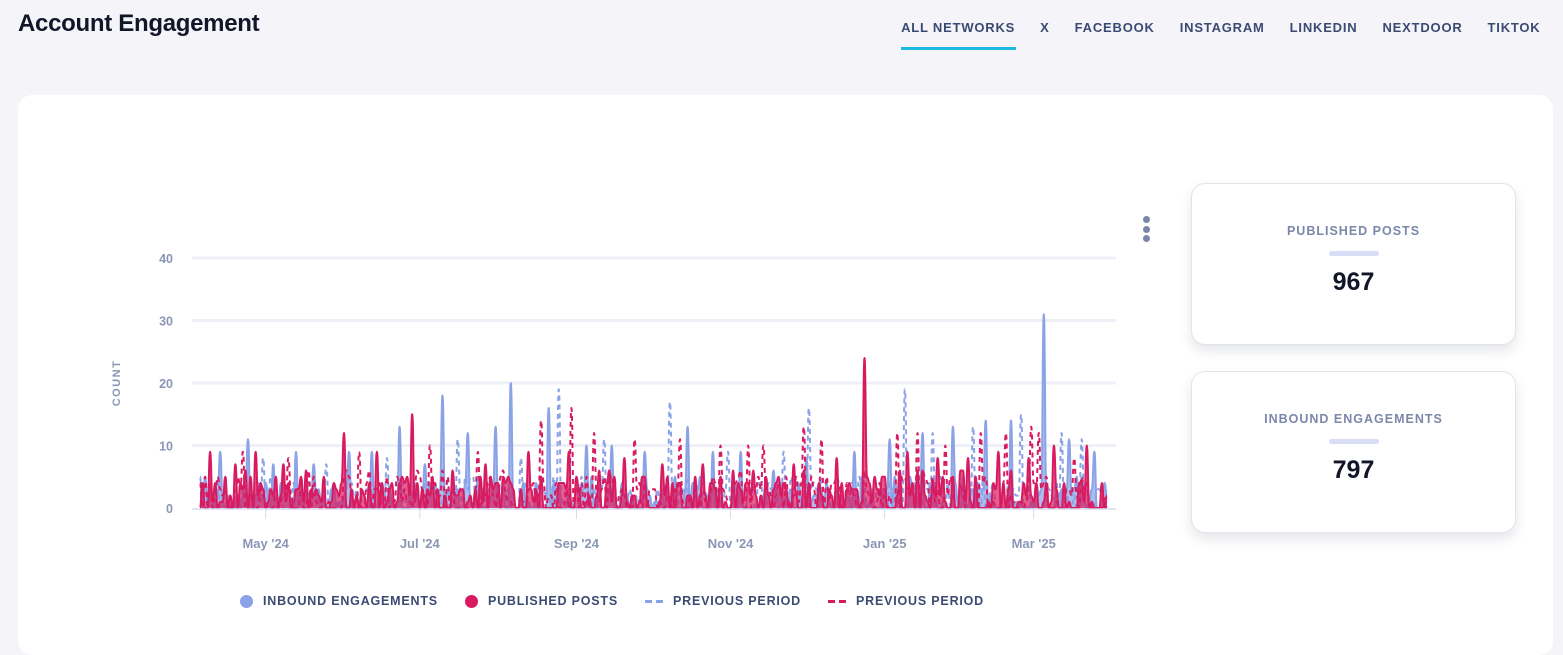 The height and width of the screenshot is (655, 1563). Describe the element at coordinates (1422, 27) in the screenshot. I see `tab-nextdoor: NEXTDOOR` at that location.